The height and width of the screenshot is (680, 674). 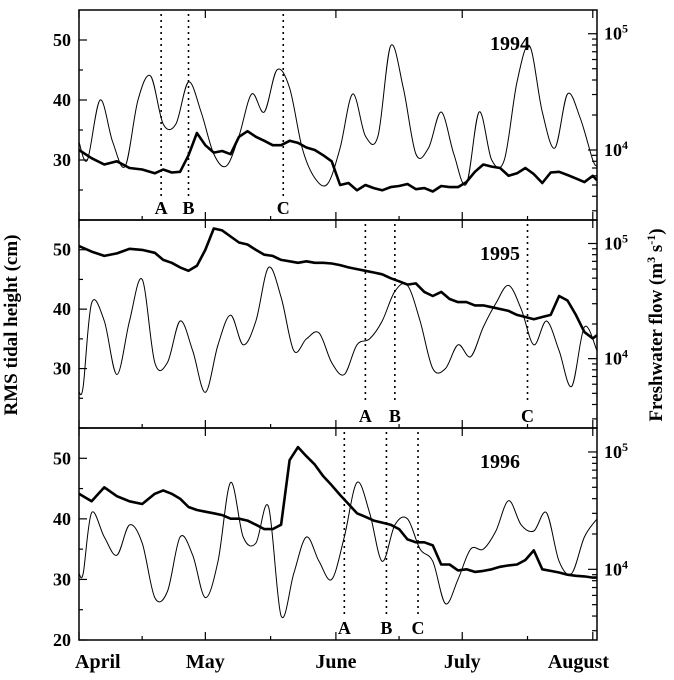 I want to click on panel-year-label: 1996, so click(x=500, y=462).